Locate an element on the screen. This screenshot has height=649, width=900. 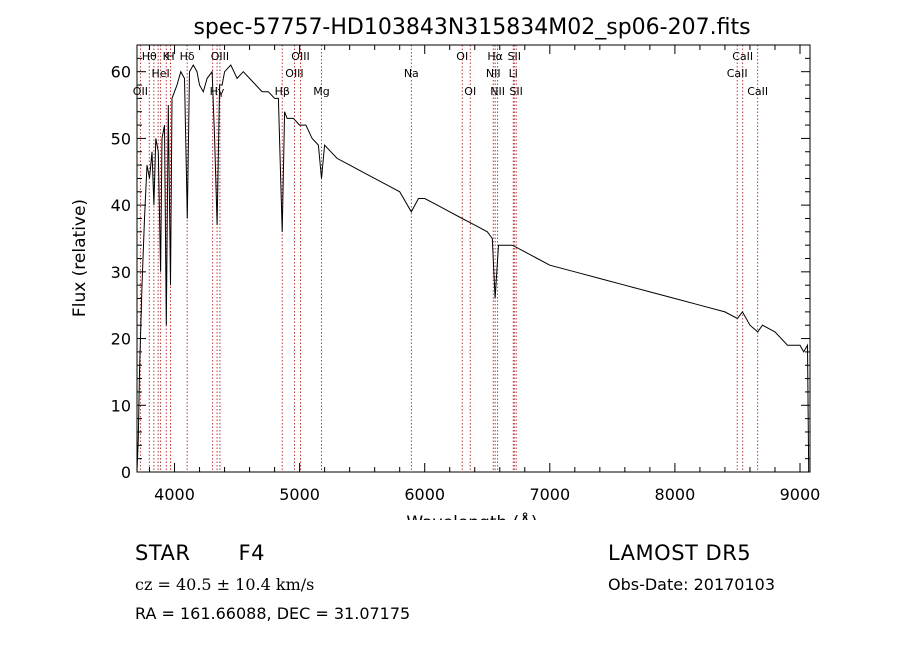
x-tick-label: 6000 is located at coordinates (424, 494).